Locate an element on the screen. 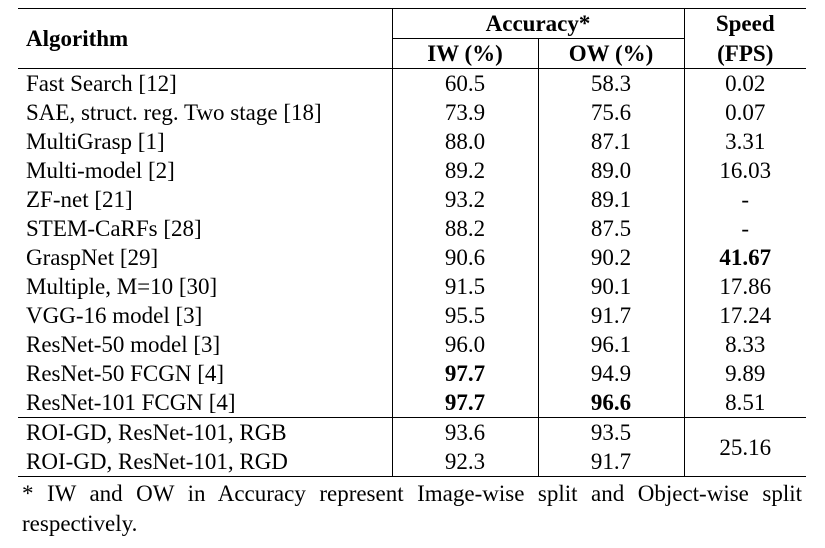  algorithm-cell: ZF-net [21] is located at coordinates (205, 199).